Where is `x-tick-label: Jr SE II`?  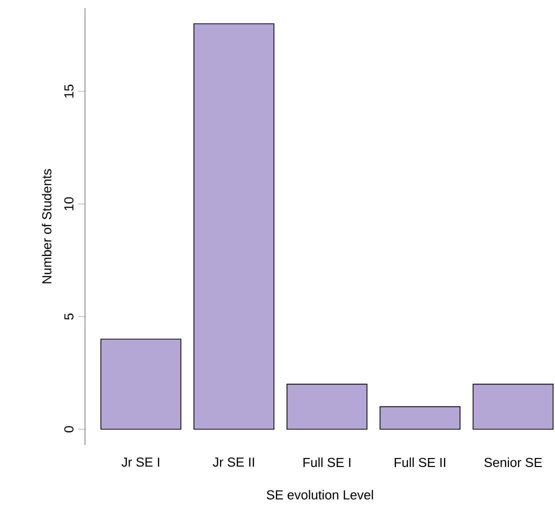
x-tick-label: Jr SE II is located at coordinates (233, 462).